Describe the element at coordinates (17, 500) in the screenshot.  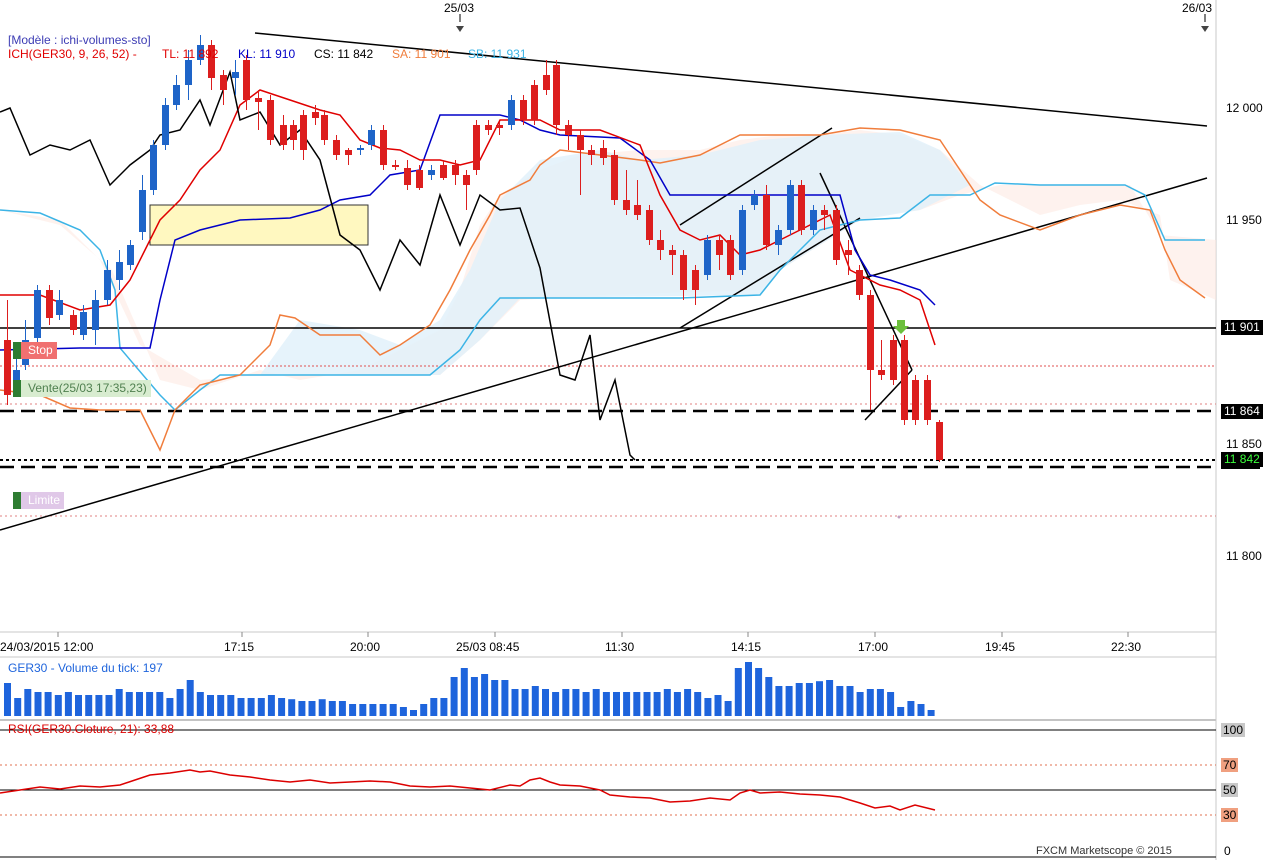
I see `limit-order-grip` at that location.